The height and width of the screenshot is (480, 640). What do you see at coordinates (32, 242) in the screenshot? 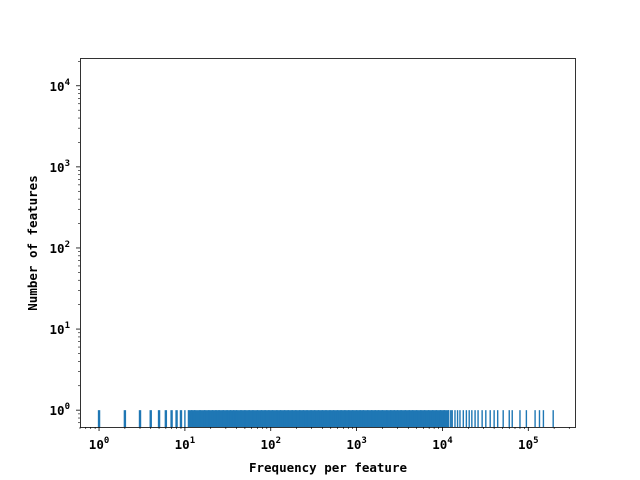
I see `y-axis-label: Number of features` at bounding box center [32, 242].